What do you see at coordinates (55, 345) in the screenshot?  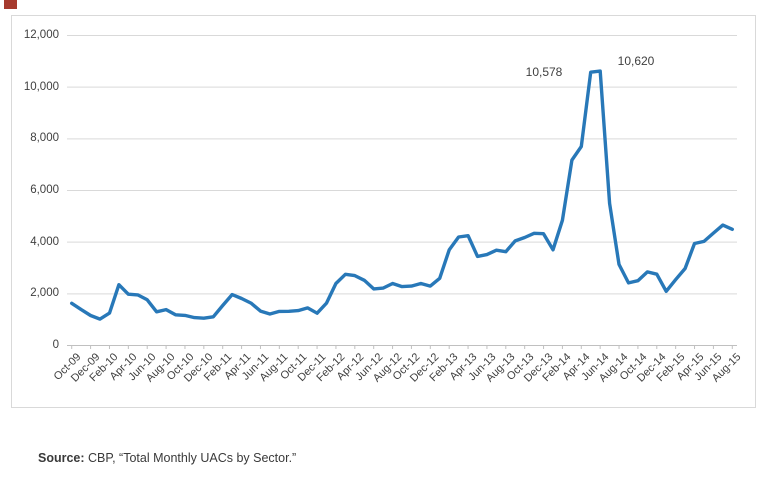 I see `y-tick-label: 0` at bounding box center [55, 345].